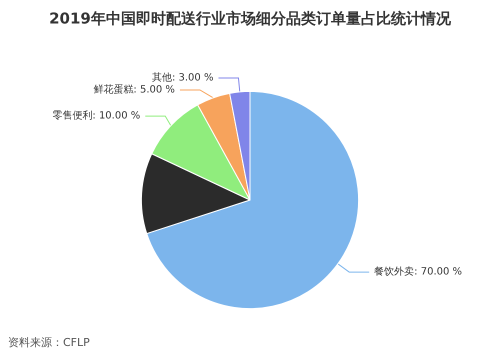  I want to click on slice-label: 餐饮外卖: 70.00 %, so click(418, 272).